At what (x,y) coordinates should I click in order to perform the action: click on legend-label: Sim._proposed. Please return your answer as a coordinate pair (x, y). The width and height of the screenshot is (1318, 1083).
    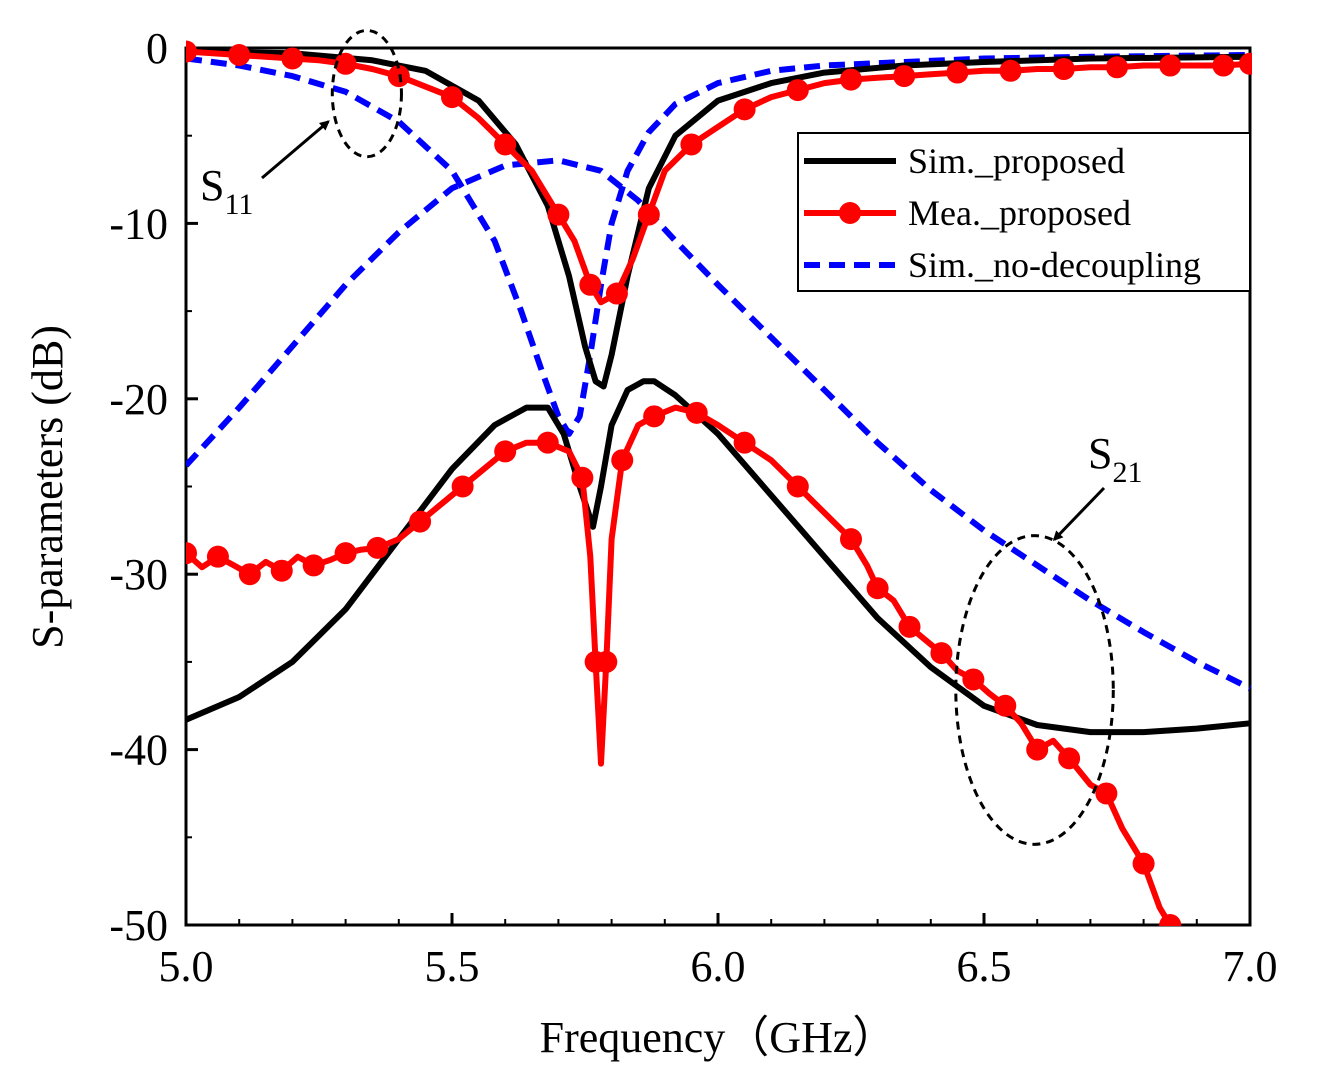
    Looking at the image, I should click on (1016, 161).